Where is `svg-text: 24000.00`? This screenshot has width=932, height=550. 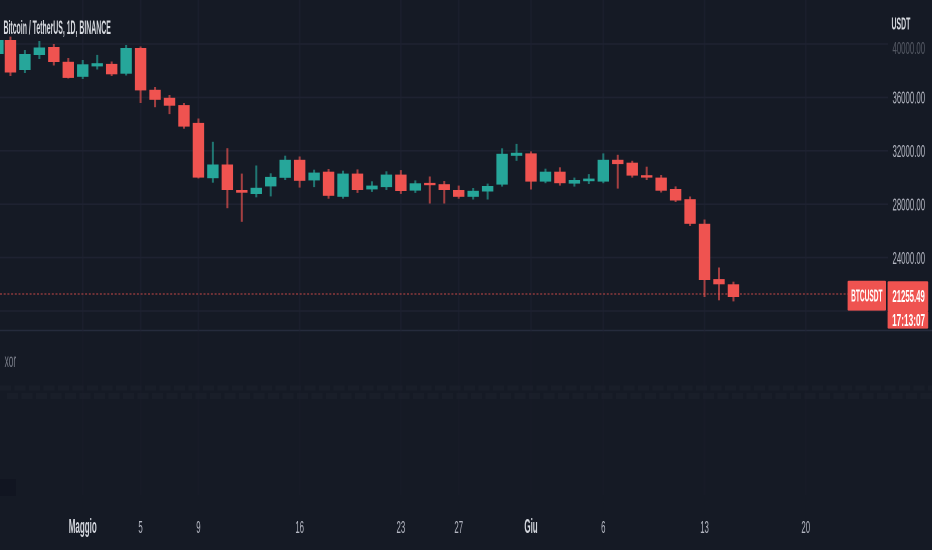 svg-text: 24000.00 is located at coordinates (909, 257).